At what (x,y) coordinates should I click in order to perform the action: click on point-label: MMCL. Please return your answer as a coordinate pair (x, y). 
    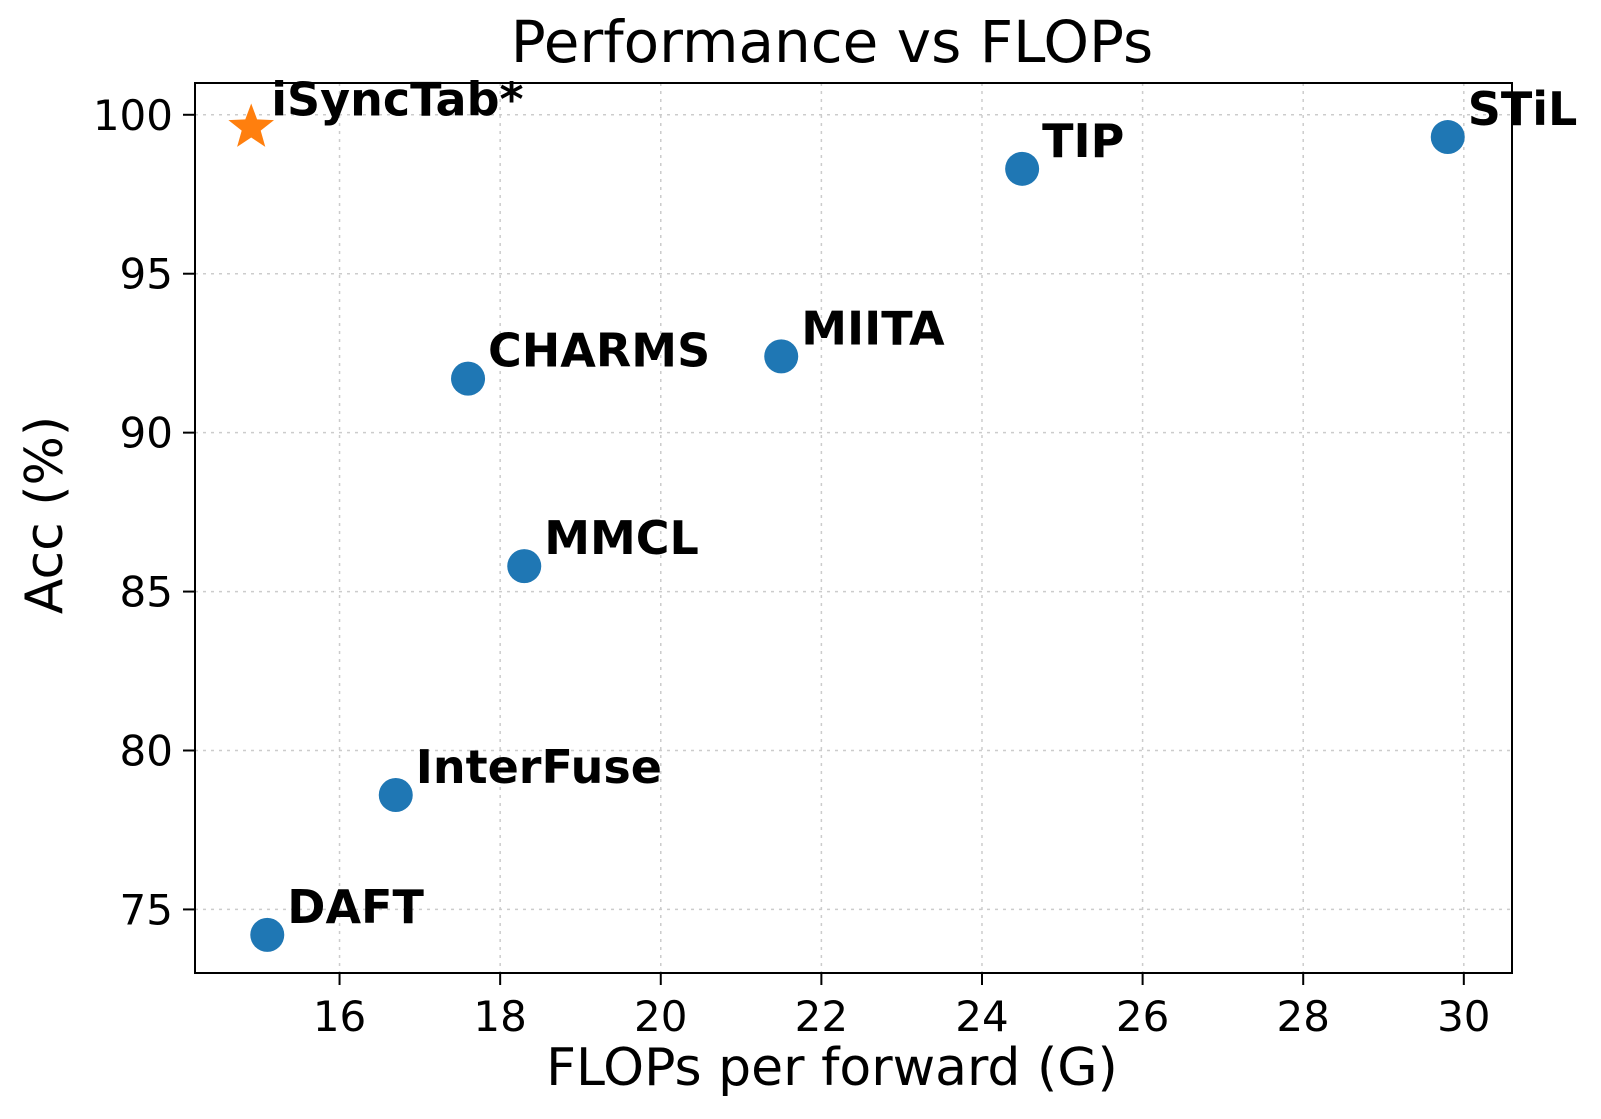
    Looking at the image, I should click on (621, 538).